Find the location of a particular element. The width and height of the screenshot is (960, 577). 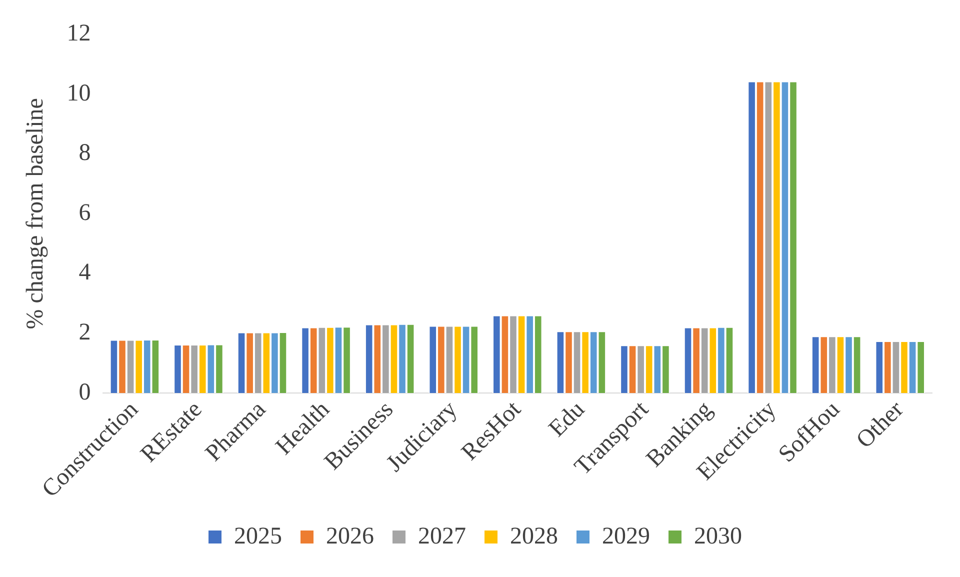

y-tick-label: 10 is located at coordinates (78, 93).